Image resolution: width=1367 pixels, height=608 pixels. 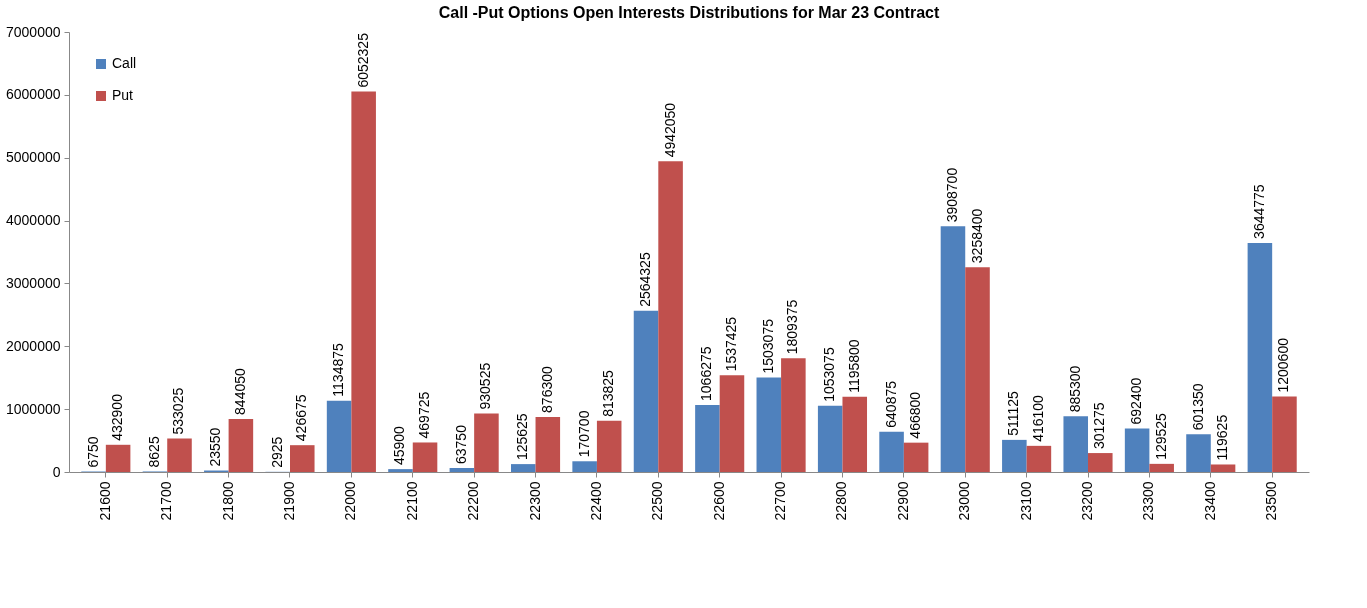 I want to click on data-label: 432900, so click(x=117, y=417).